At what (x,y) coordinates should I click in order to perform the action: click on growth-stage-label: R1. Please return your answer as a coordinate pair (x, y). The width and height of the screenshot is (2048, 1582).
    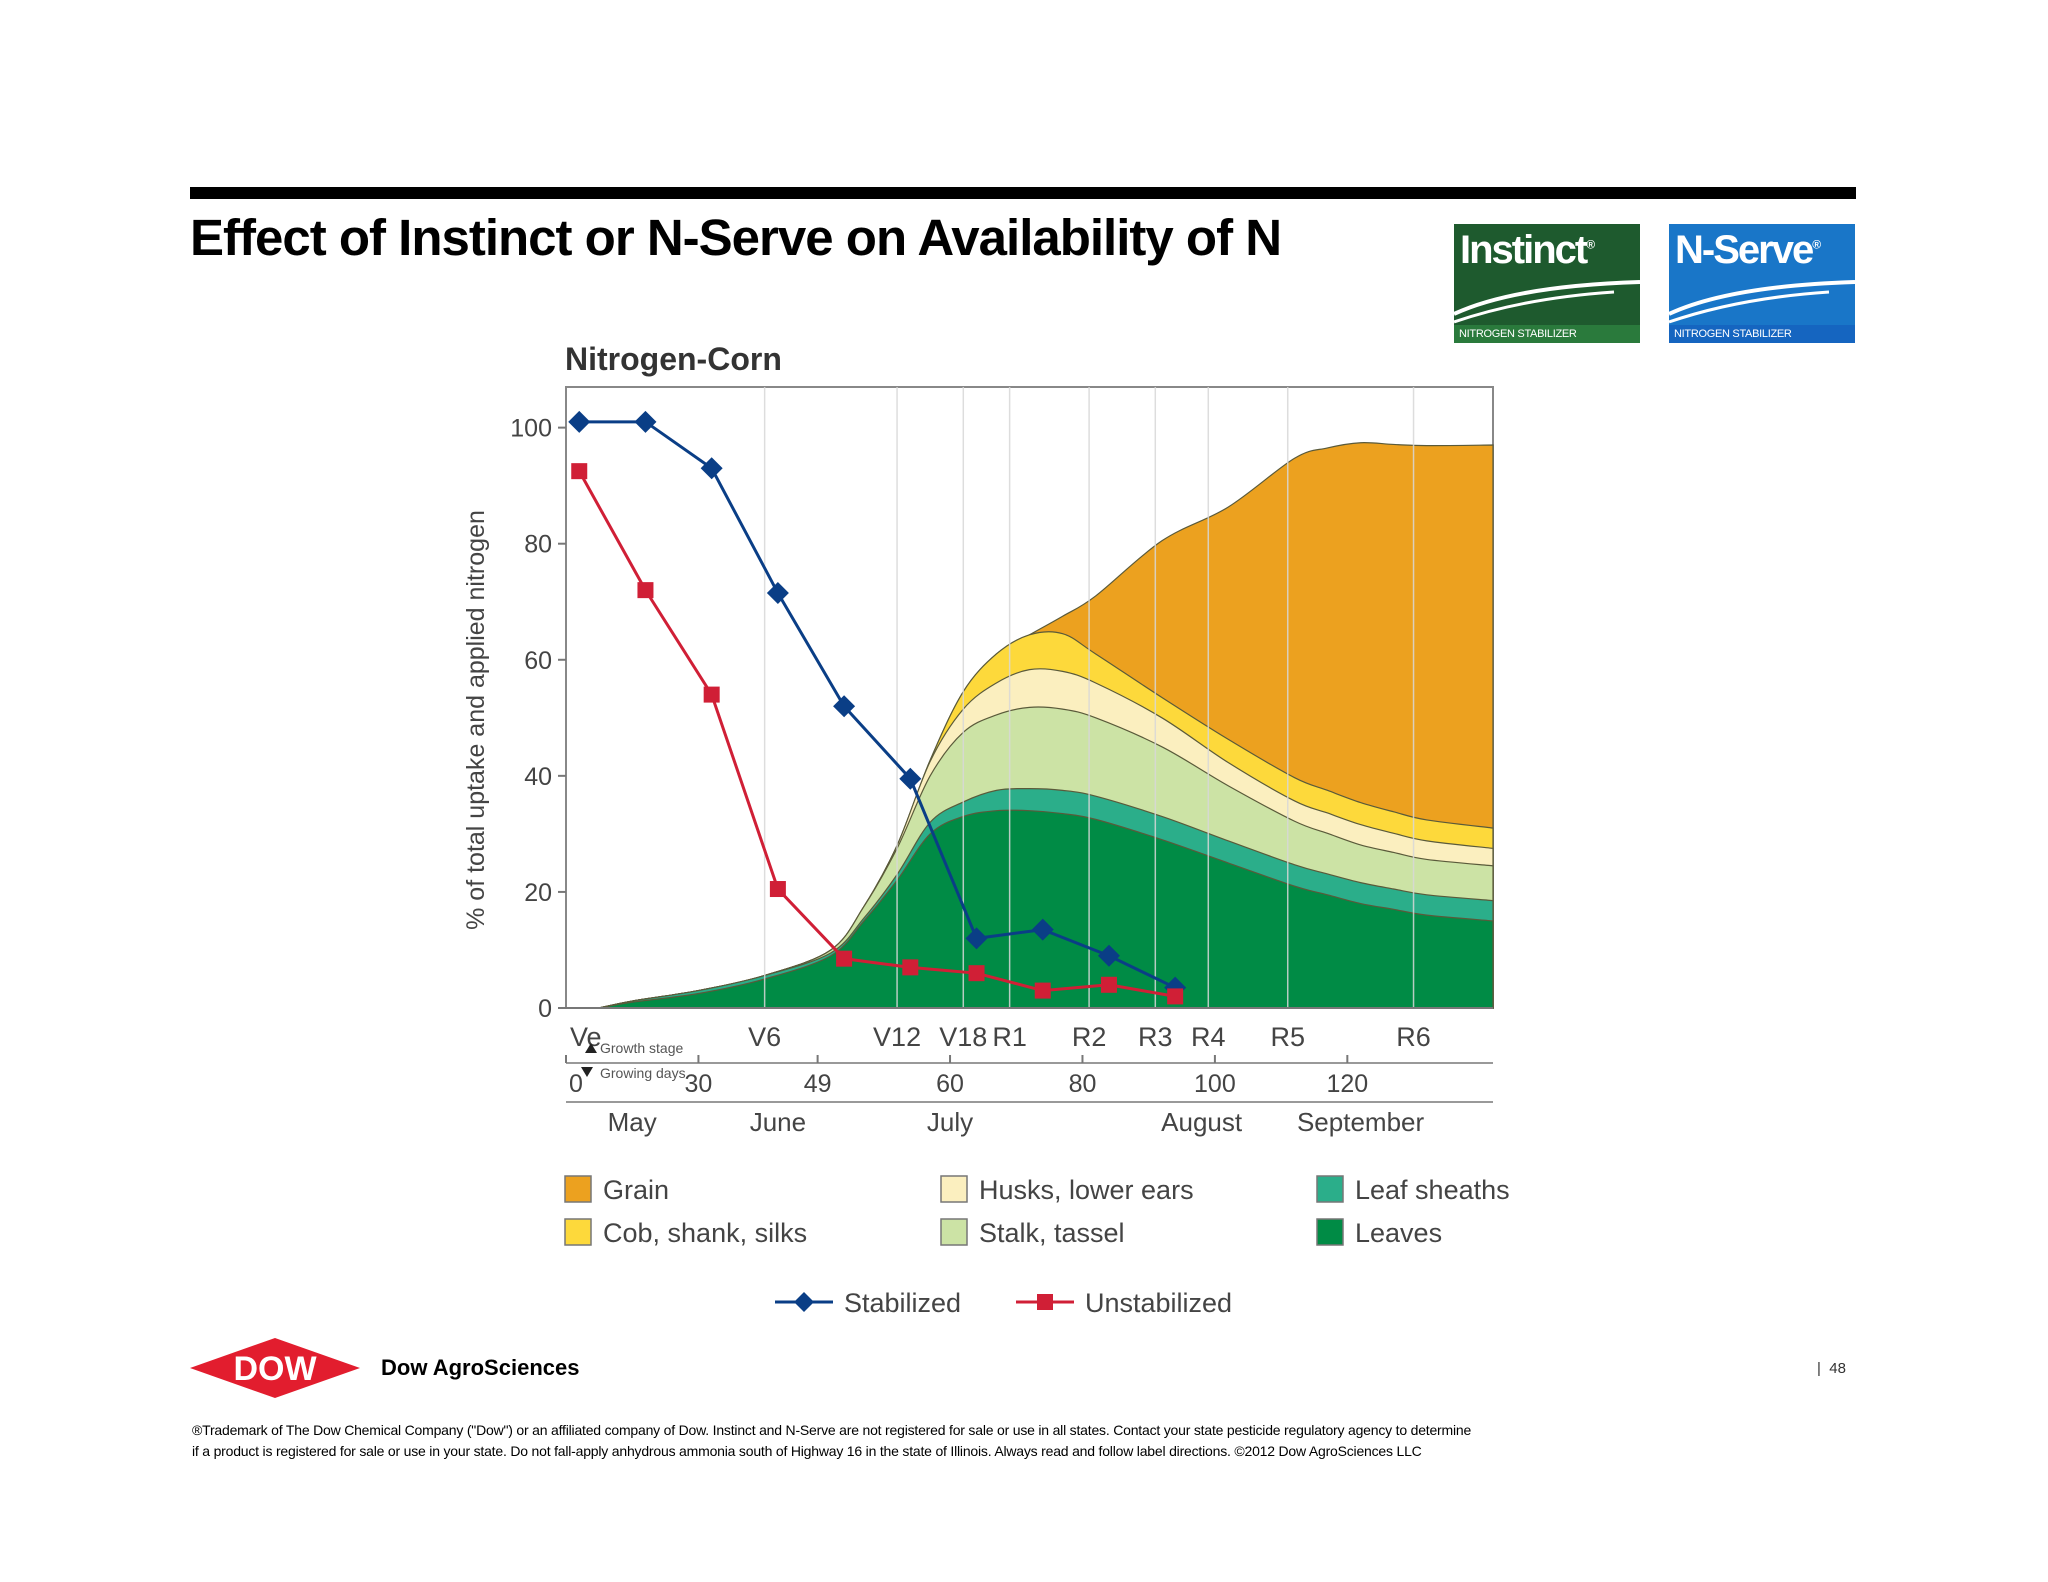
    Looking at the image, I should click on (1009, 1037).